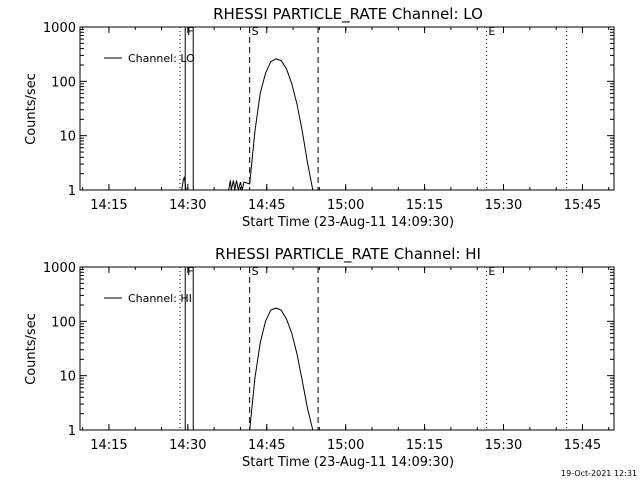  Describe the element at coordinates (348, 14) in the screenshot. I see `chart-title: RHESSI PARTICLE_RATE Channel: LO` at that location.